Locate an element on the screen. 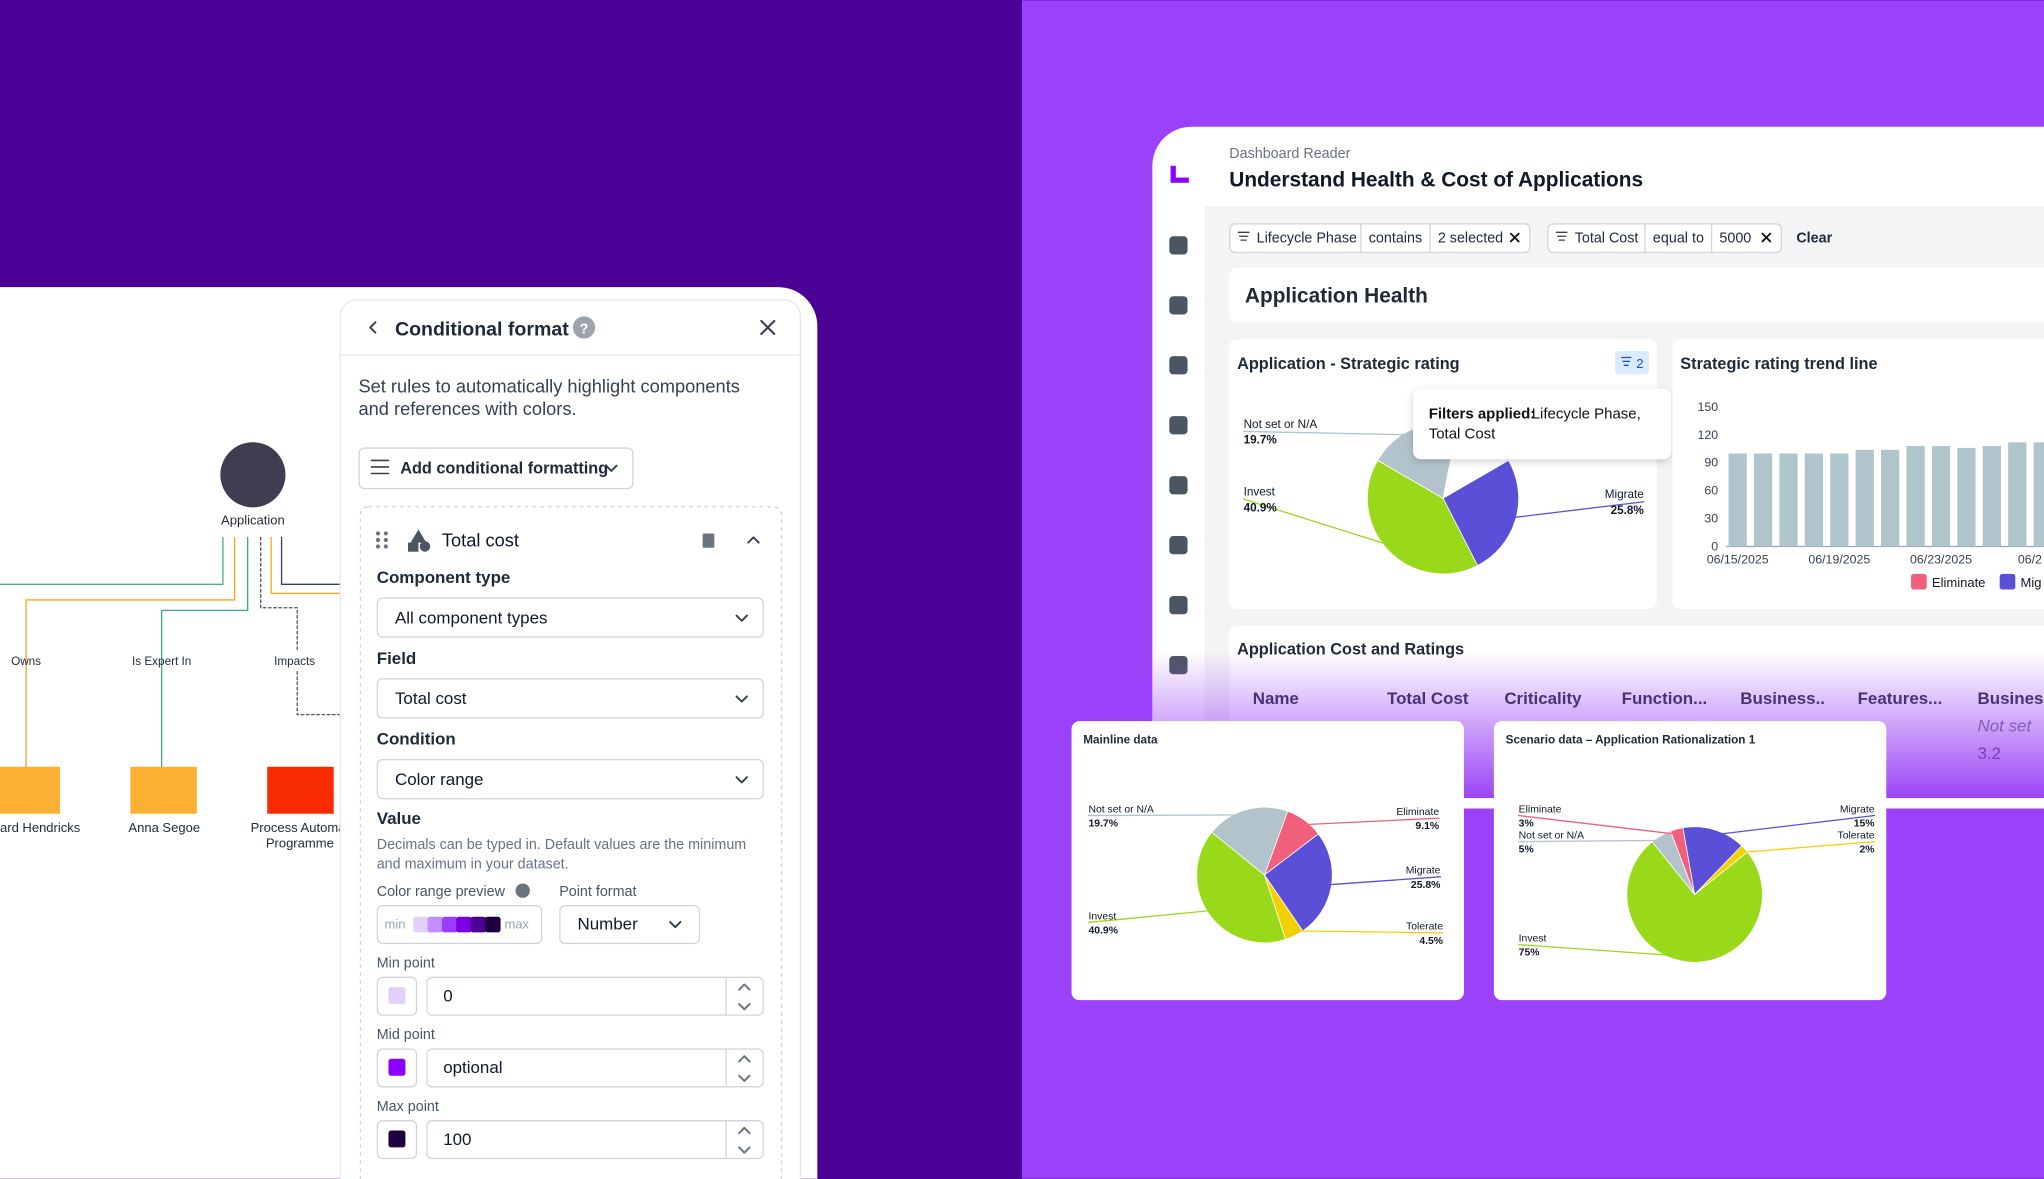 The height and width of the screenshot is (1179, 2044). select-value: Number is located at coordinates (607, 924).